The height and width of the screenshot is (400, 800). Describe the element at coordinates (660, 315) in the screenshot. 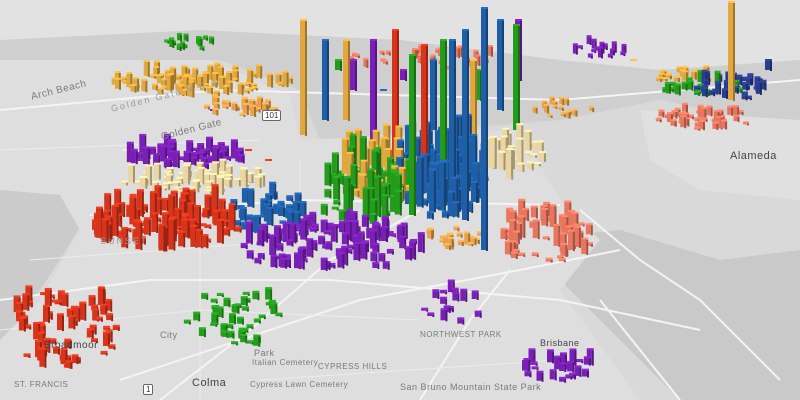

I see `bay-water-east` at that location.